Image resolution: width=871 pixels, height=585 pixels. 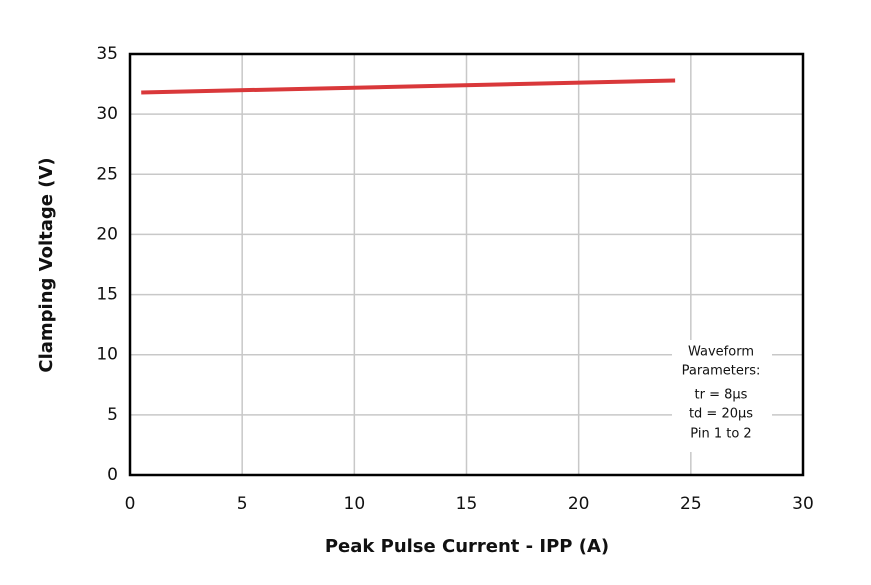 What do you see at coordinates (721, 414) in the screenshot?
I see `annotation: td = 20μs` at bounding box center [721, 414].